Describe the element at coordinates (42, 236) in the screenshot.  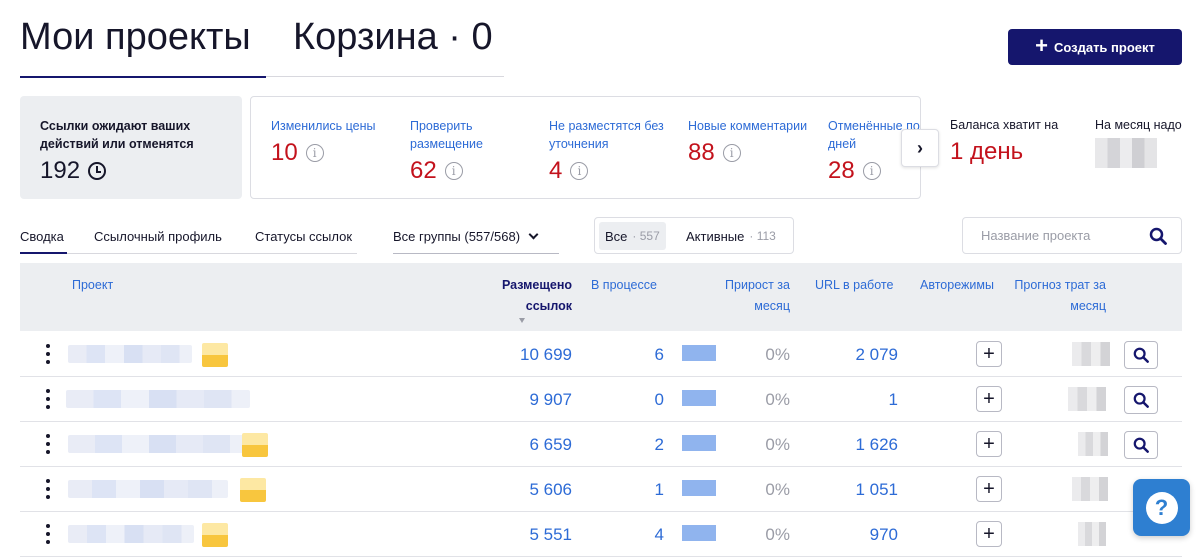
I see `tab-summary: Сводка` at that location.